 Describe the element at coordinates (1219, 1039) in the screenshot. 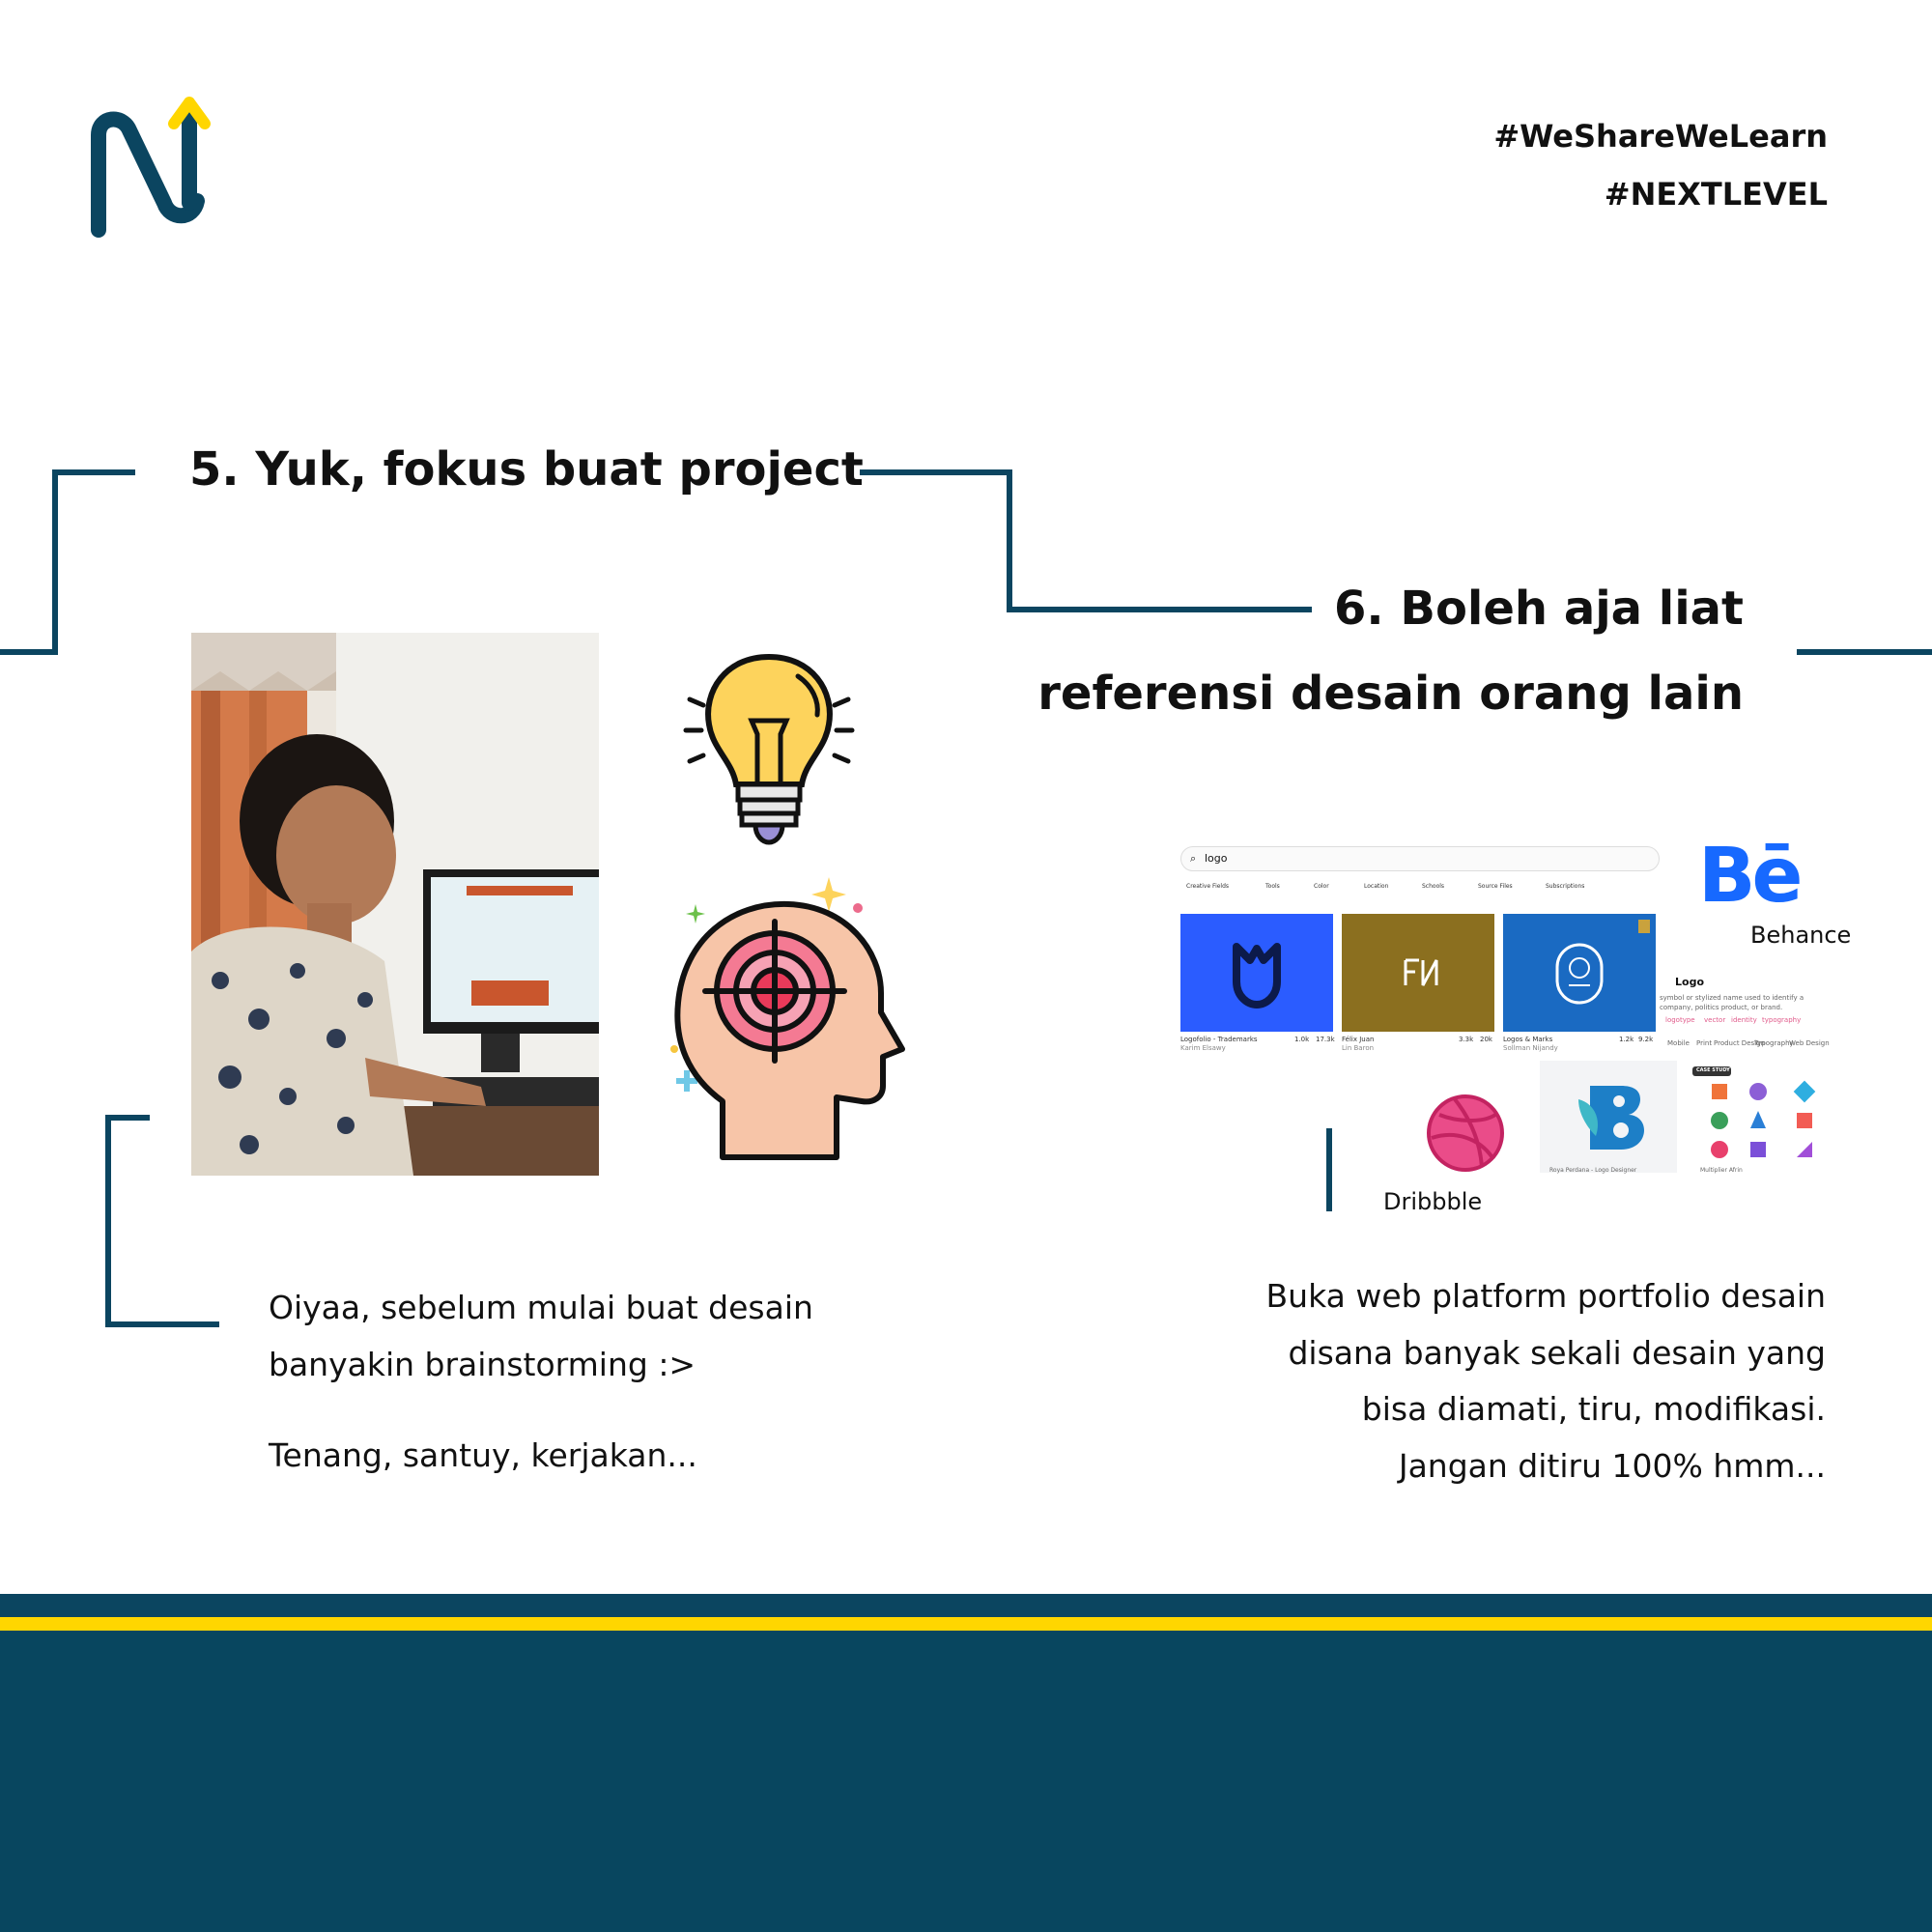

I see `tile-title: Logofolio - Trademarks` at that location.